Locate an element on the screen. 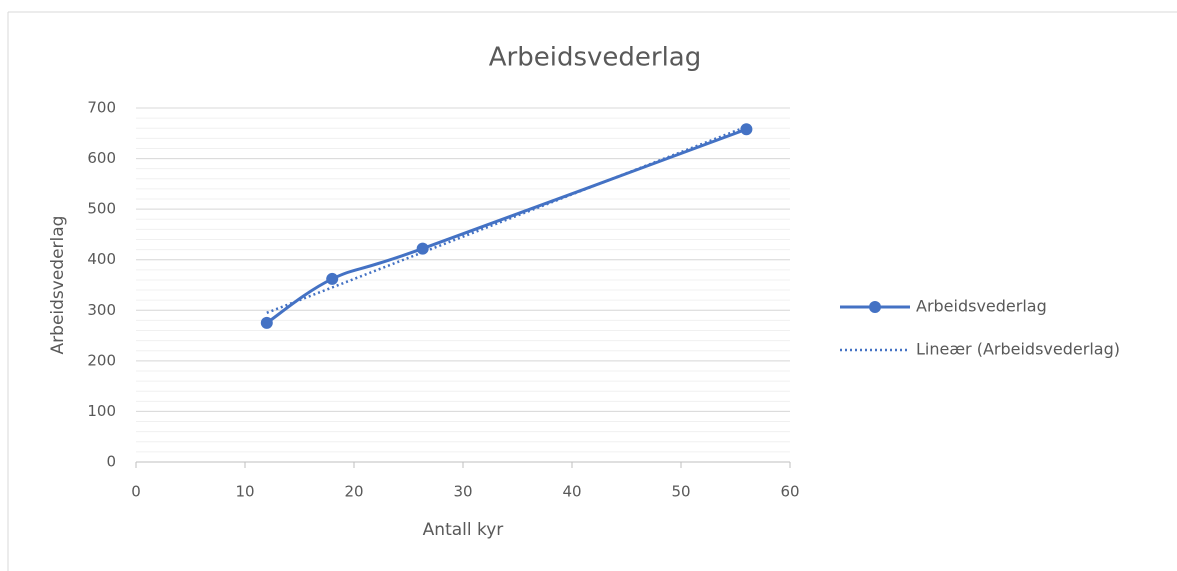 Image resolution: width=1177 pixels, height=571 pixels. legend-marker is located at coordinates (875, 307).